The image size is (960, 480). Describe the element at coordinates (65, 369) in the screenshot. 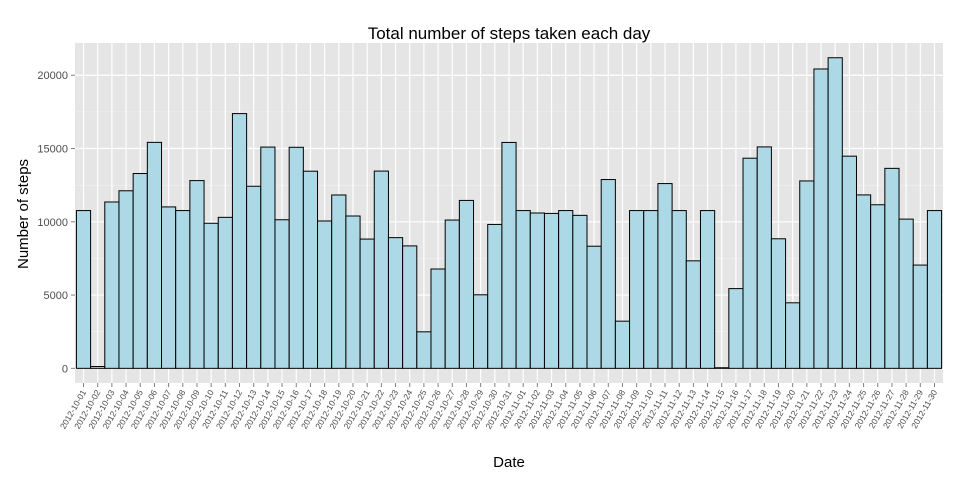

I see `y-tick-label: 0` at that location.